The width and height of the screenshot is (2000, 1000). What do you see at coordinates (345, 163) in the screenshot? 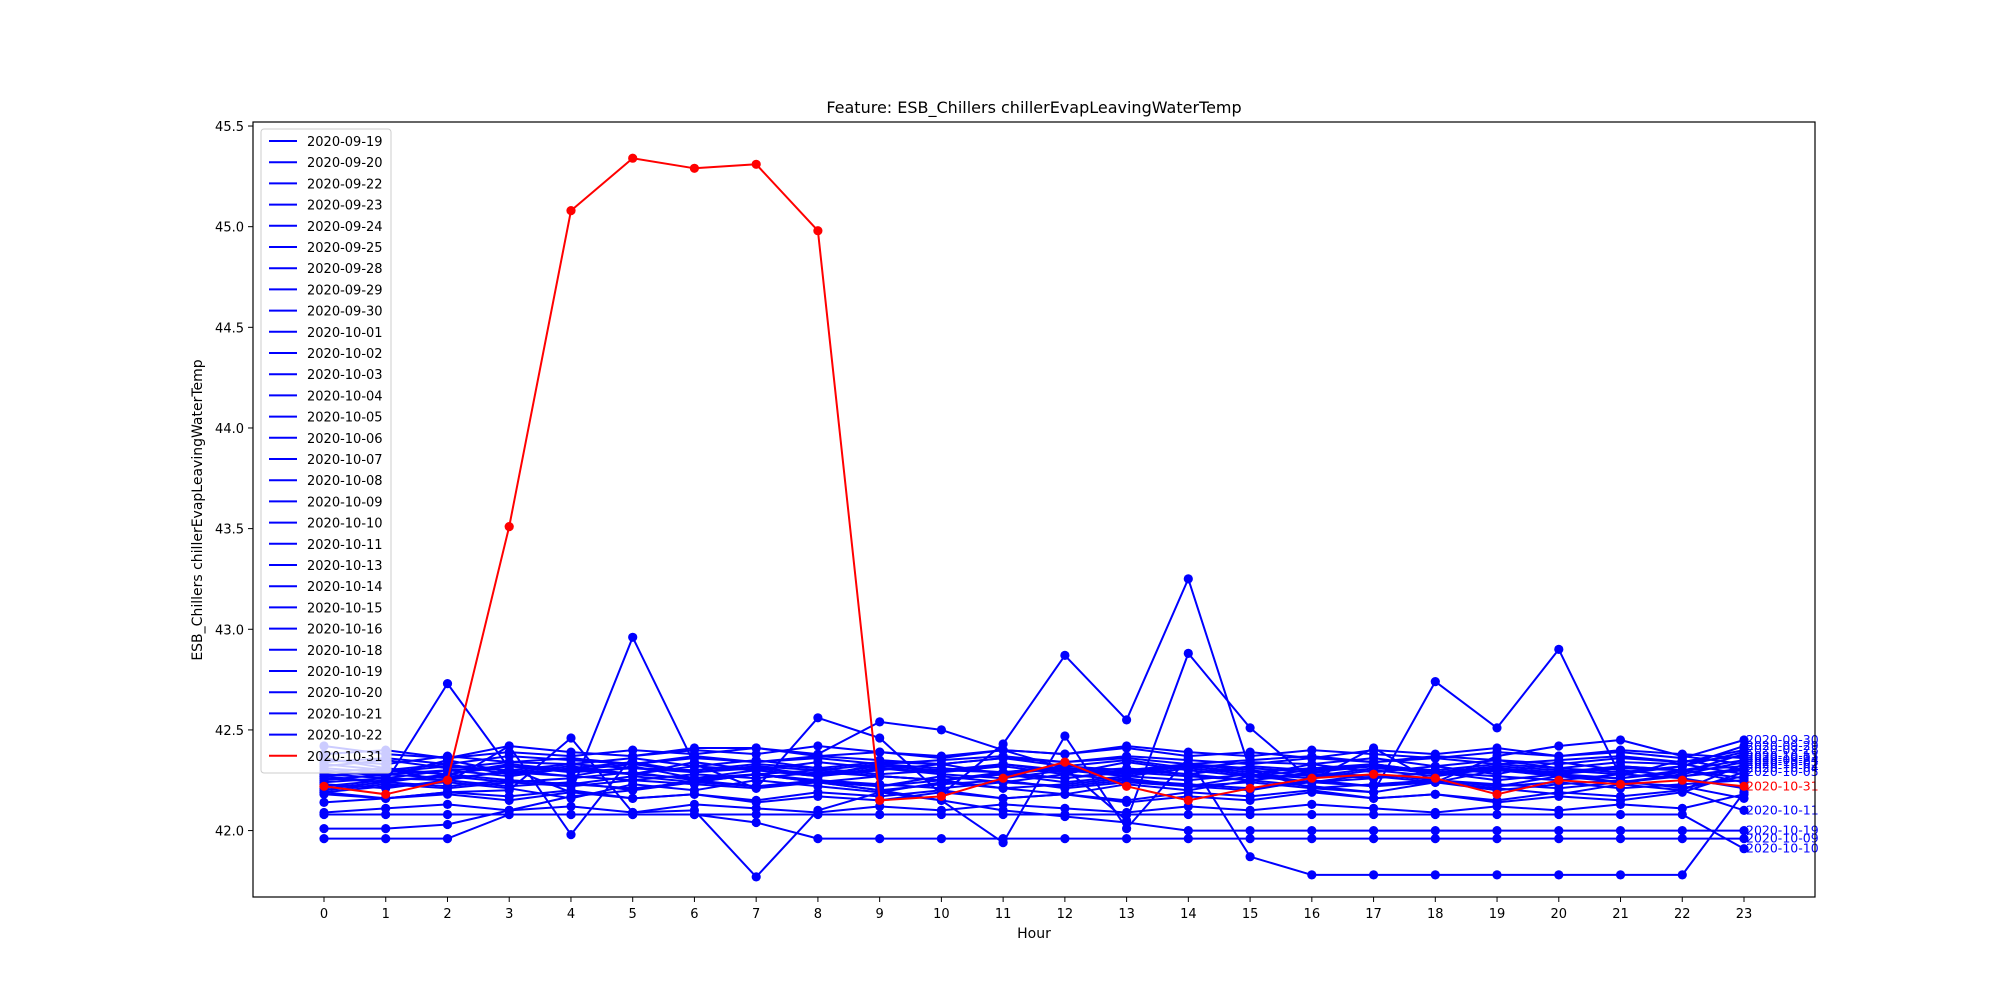
I see `legend-label: 2020-09-20` at bounding box center [345, 163].